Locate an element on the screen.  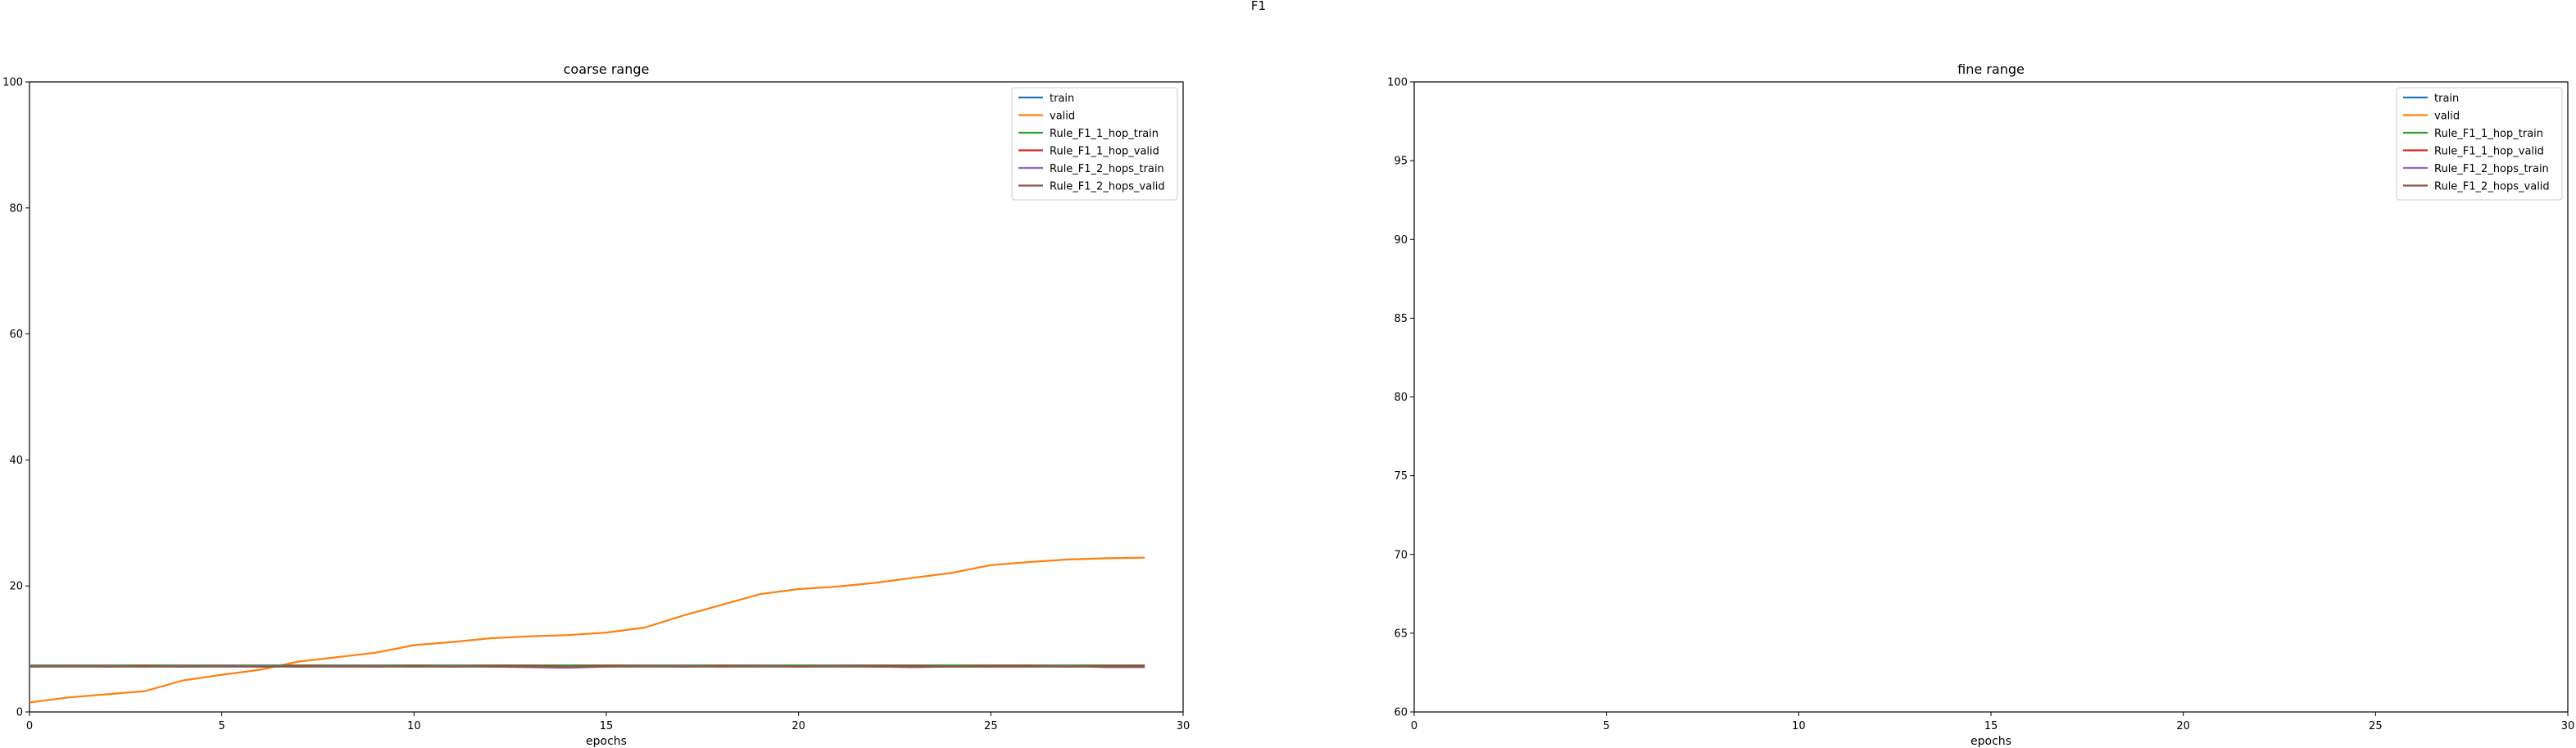
figure-title: F1 is located at coordinates (1258, 6).